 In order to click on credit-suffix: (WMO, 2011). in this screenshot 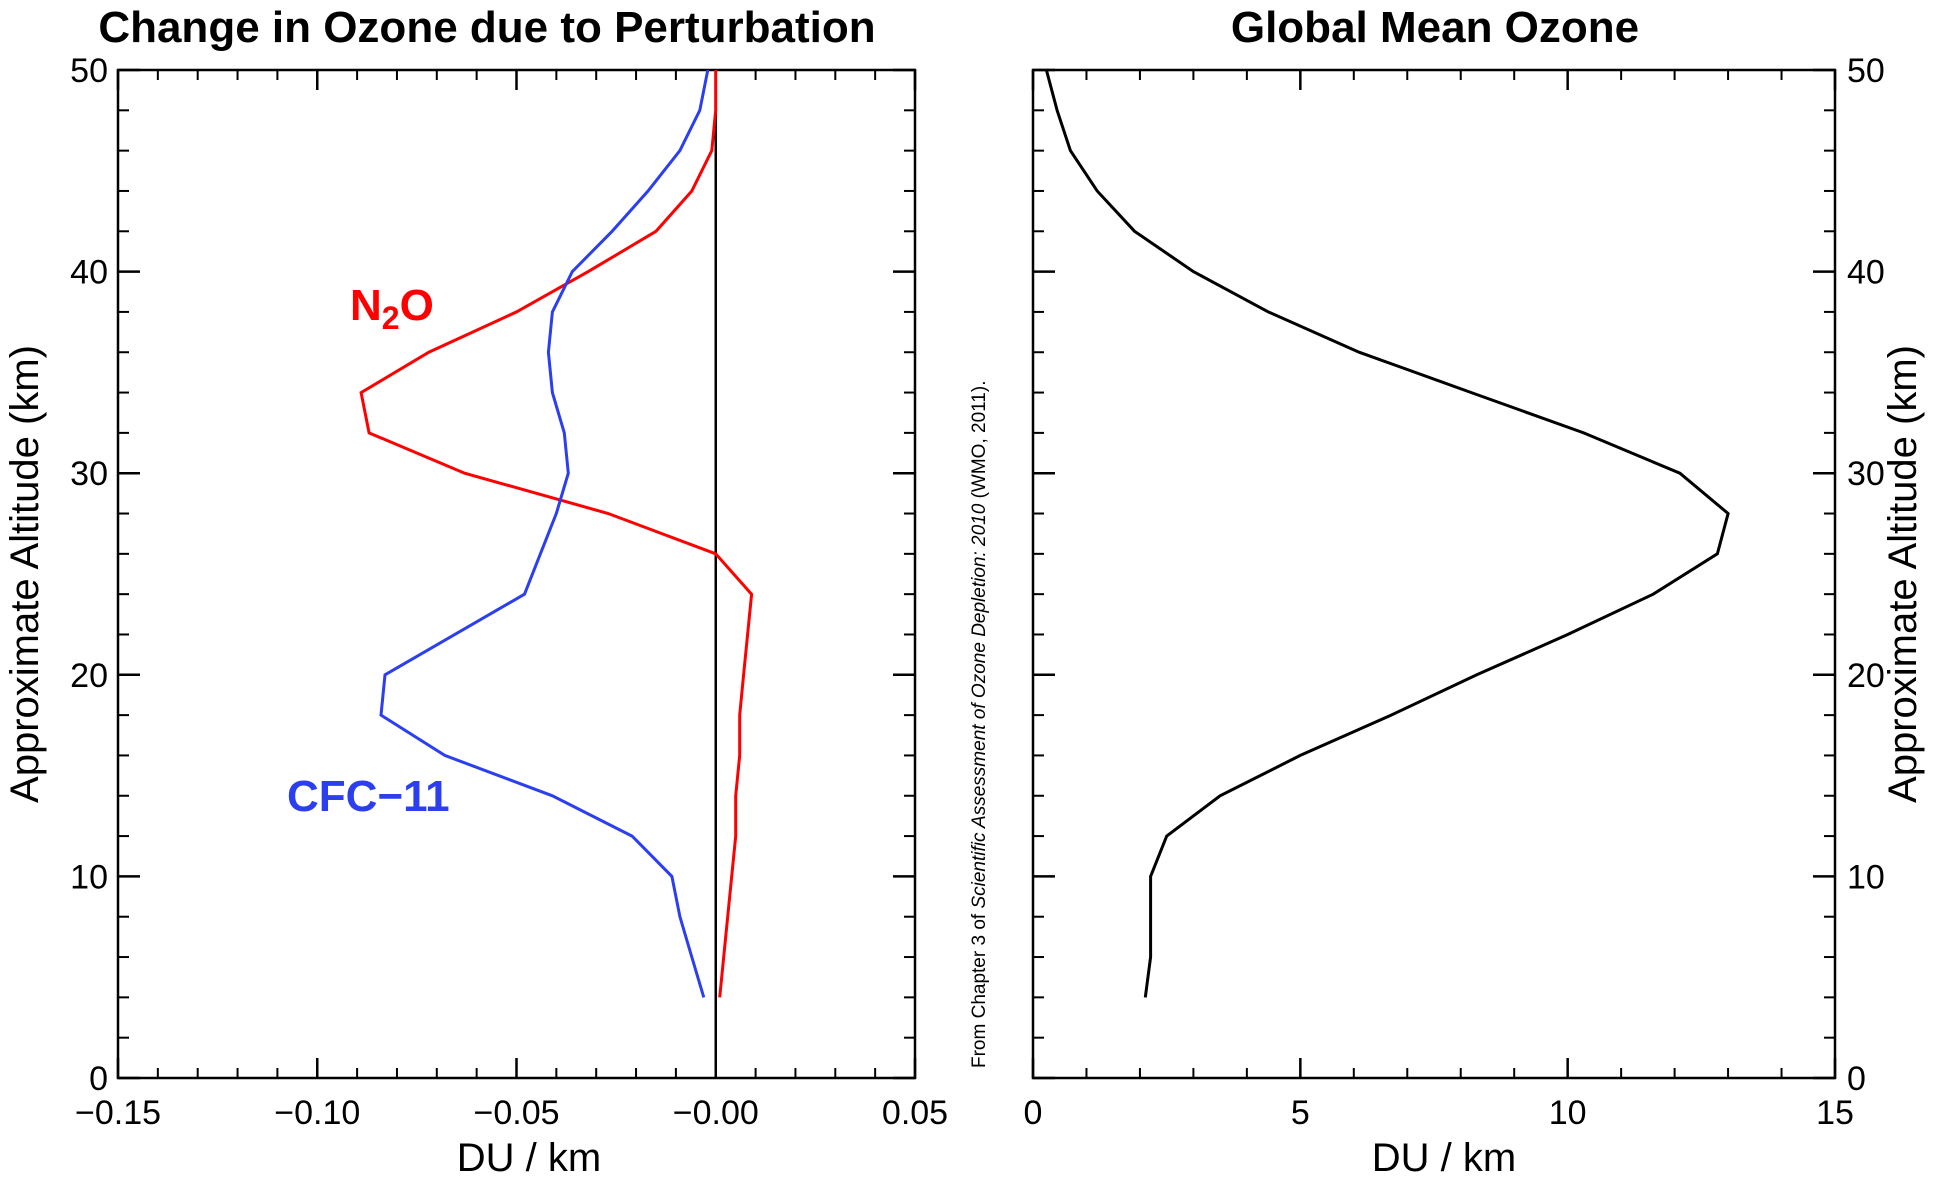, I will do `click(979, 442)`.